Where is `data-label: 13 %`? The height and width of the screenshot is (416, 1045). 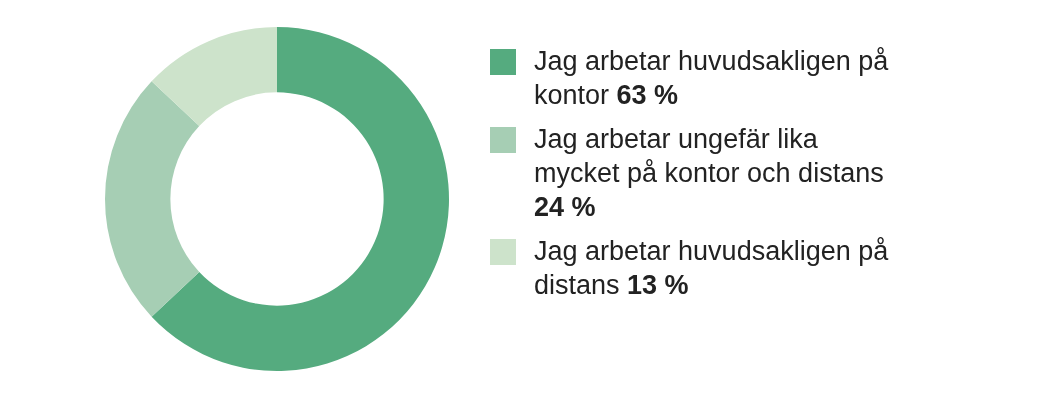 data-label: 13 % is located at coordinates (658, 285).